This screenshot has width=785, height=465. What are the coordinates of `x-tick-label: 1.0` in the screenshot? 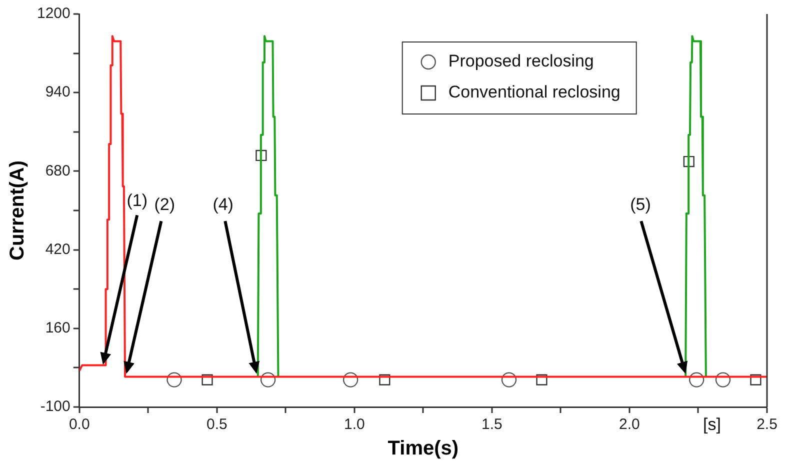 It's located at (354, 425).